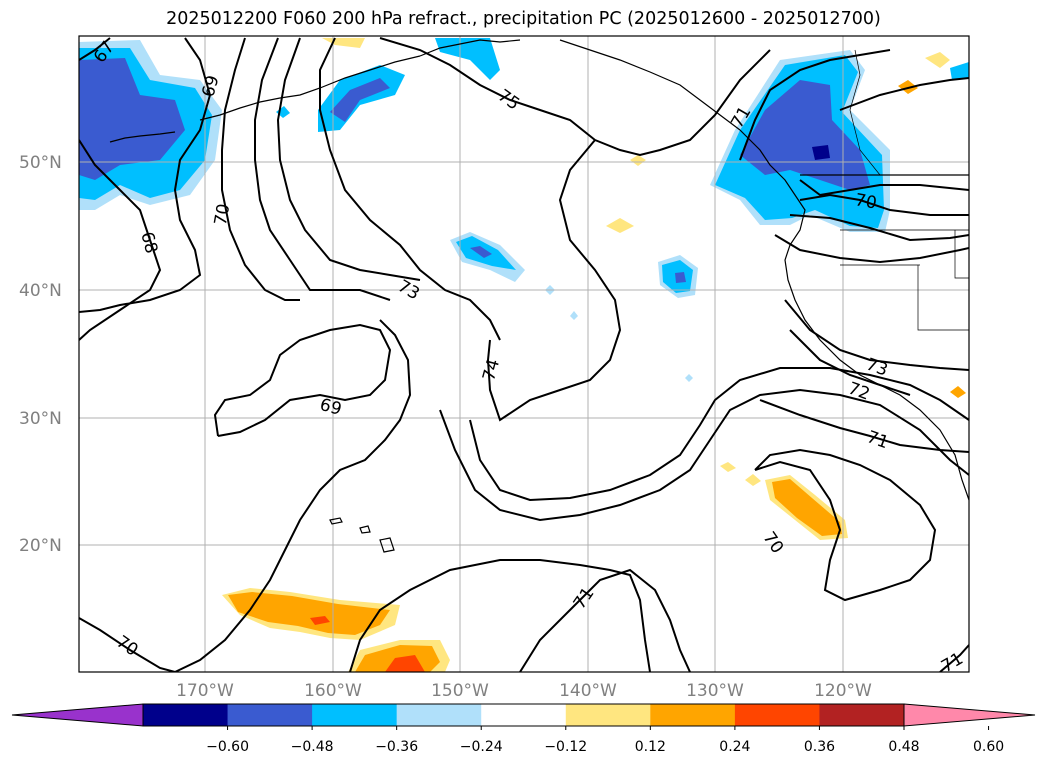 This screenshot has width=1047, height=765. Describe the element at coordinates (460, 691) in the screenshot. I see `lon-label: 150°W` at that location.